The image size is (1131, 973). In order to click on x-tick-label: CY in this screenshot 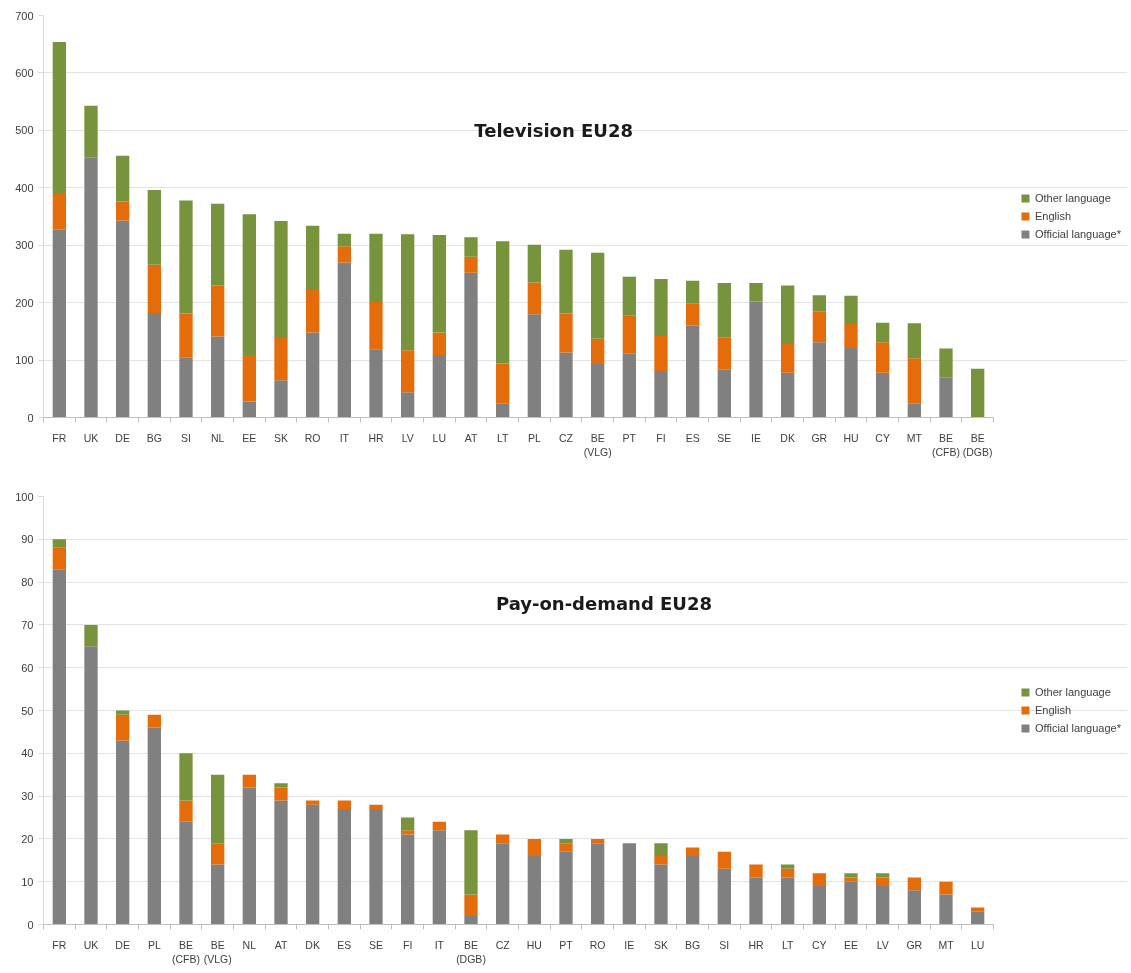, I will do `click(819, 944)`.